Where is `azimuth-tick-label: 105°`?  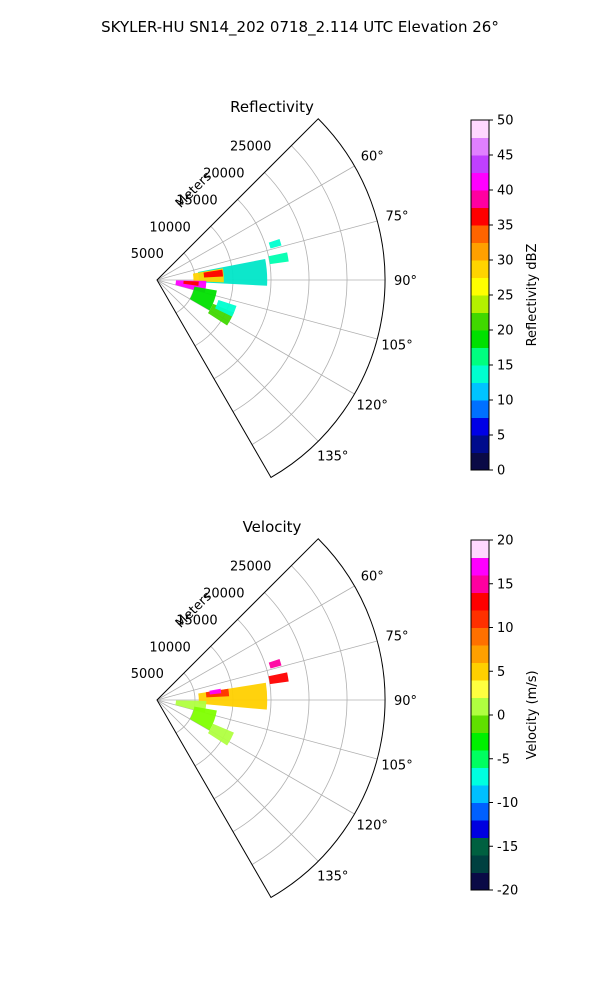 azimuth-tick-label: 105° is located at coordinates (396, 765).